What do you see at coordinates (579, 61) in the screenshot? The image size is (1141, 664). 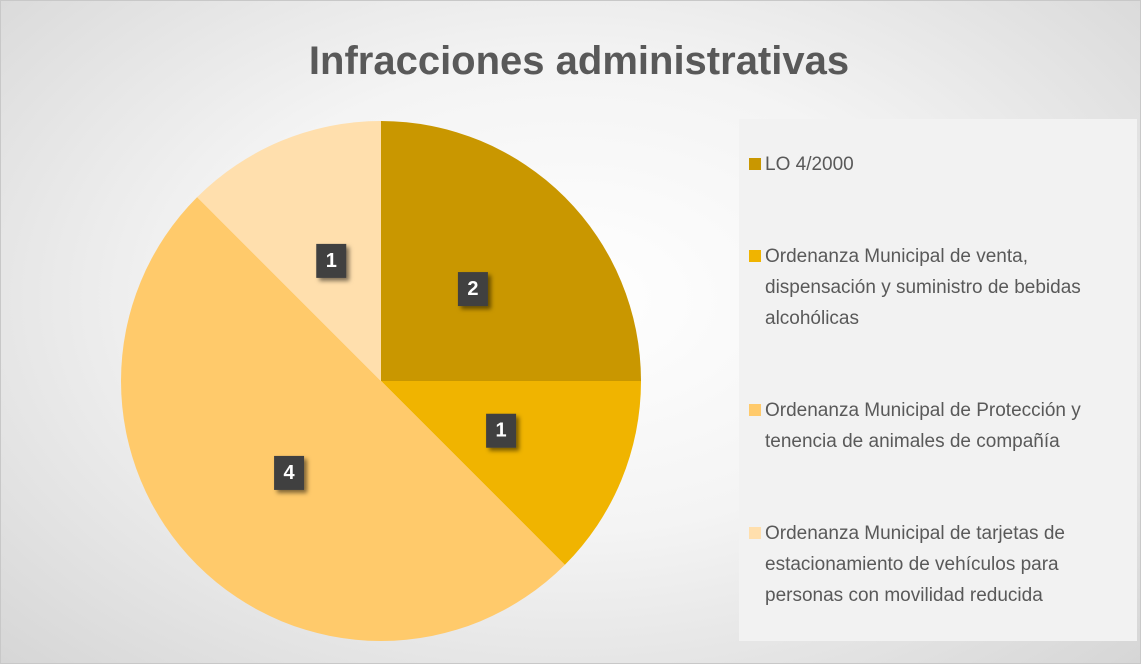 I see `chart-title: Infracciones administrativas` at bounding box center [579, 61].